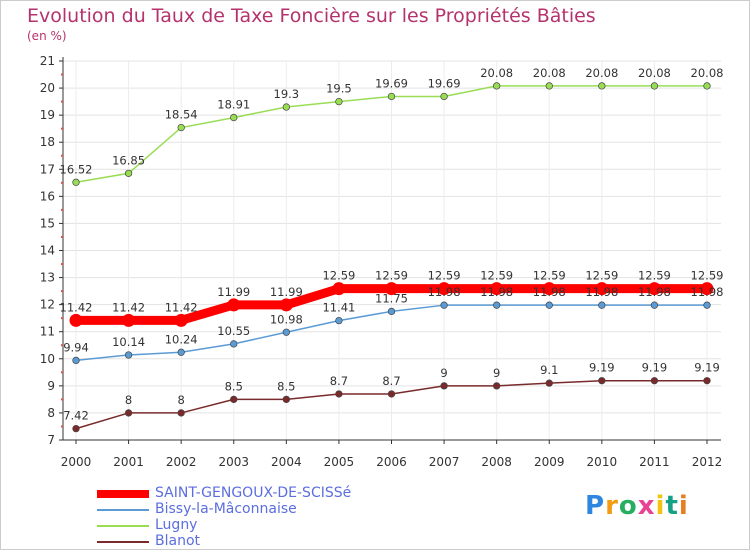 The height and width of the screenshot is (550, 750). What do you see at coordinates (47, 142) in the screenshot?
I see `y-tick-label: 18` at bounding box center [47, 142].